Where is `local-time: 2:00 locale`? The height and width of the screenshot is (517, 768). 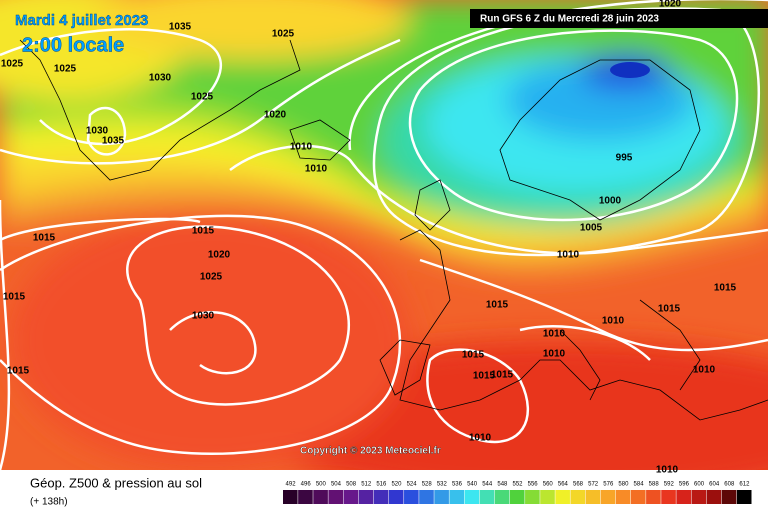 local-time: 2:00 locale is located at coordinates (73, 45).